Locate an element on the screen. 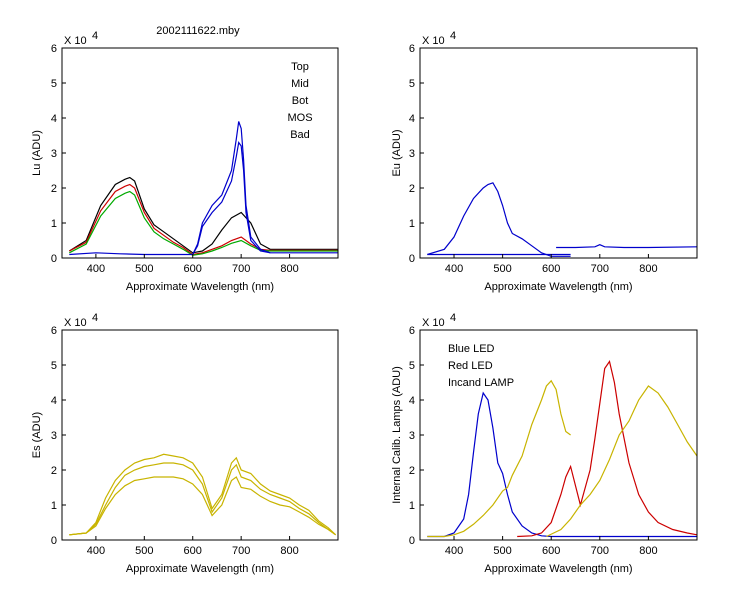  series-line-mos is located at coordinates (203, 188).